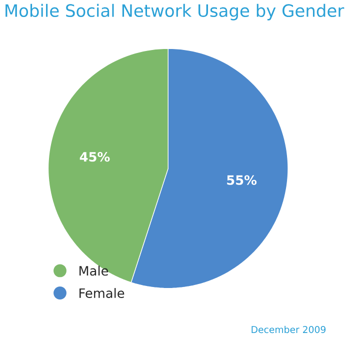  What do you see at coordinates (289, 330) in the screenshot?
I see `text: December 2009` at bounding box center [289, 330].